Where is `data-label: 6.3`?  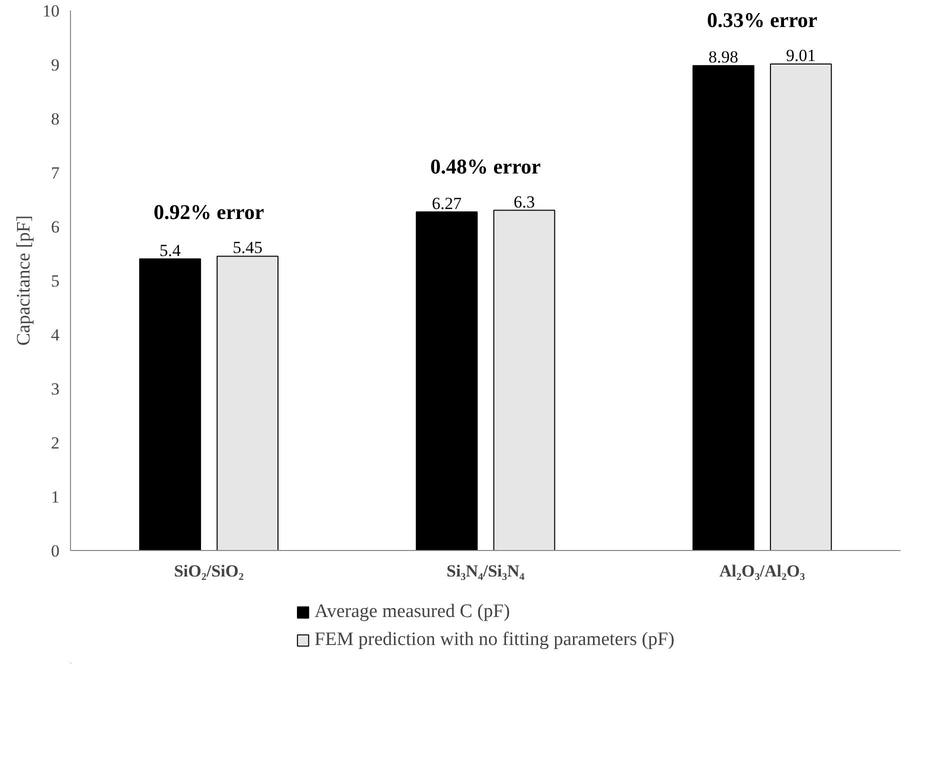
data-label: 6.3 is located at coordinates (524, 202).